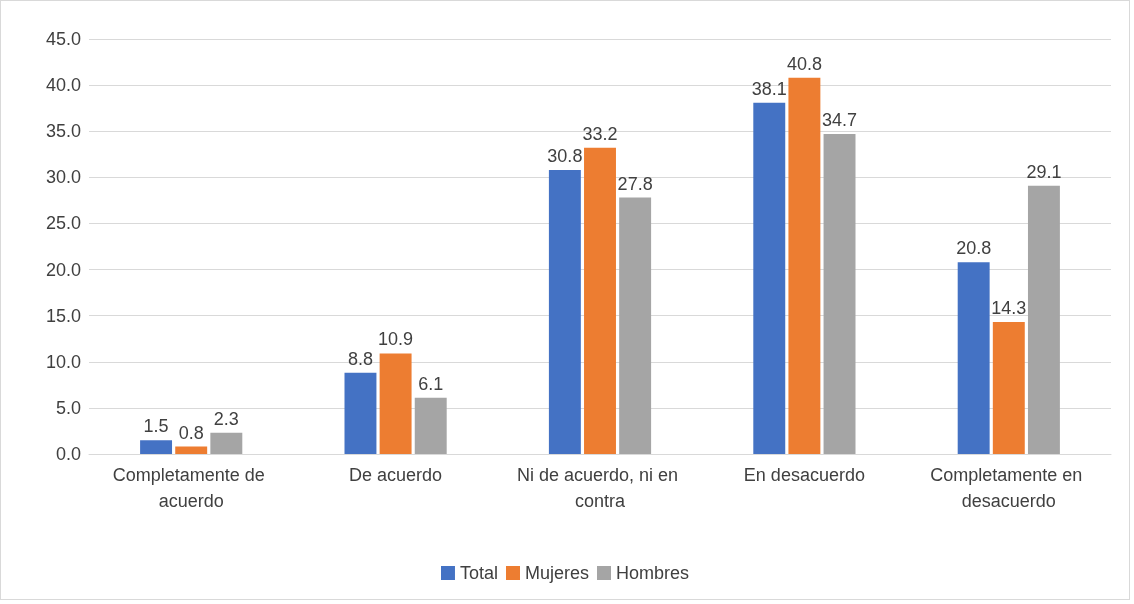 This screenshot has height=604, width=1134. I want to click on data-label: 1.5, so click(156, 426).